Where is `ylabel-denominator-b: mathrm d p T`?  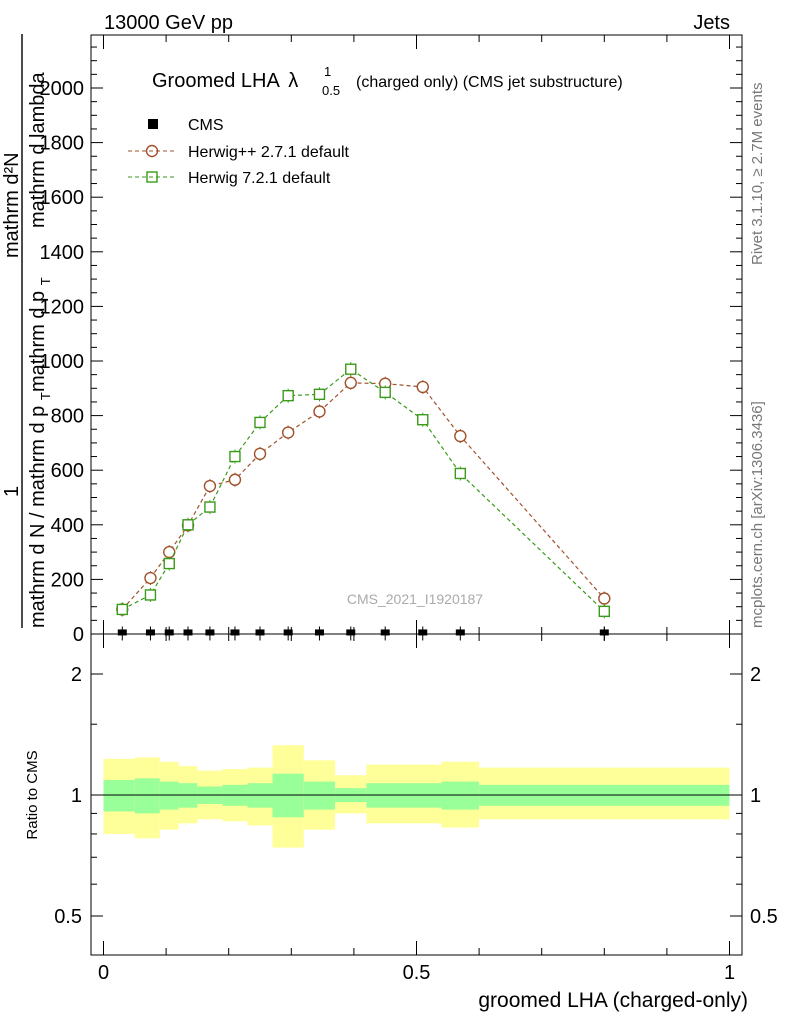
ylabel-denominator-b: mathrm d p T is located at coordinates (40, 334).